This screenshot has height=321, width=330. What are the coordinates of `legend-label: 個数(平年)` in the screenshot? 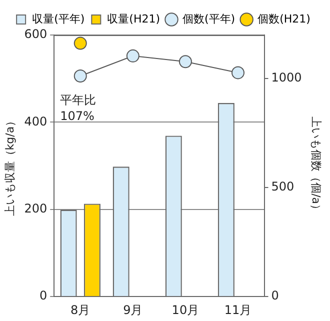 It's located at (209, 19).